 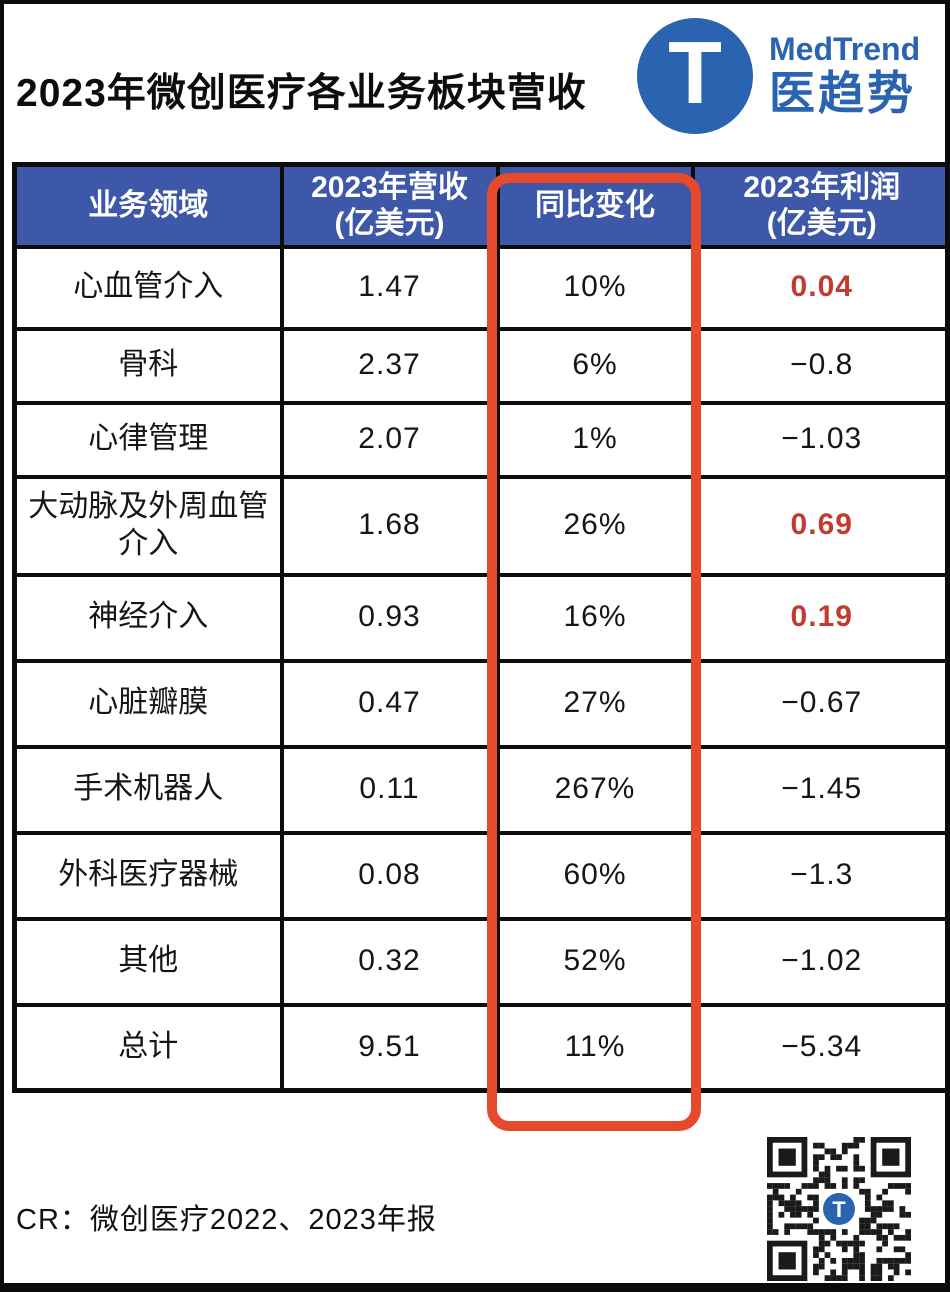 I want to click on cell-revenue: 0.32, so click(x=389, y=961).